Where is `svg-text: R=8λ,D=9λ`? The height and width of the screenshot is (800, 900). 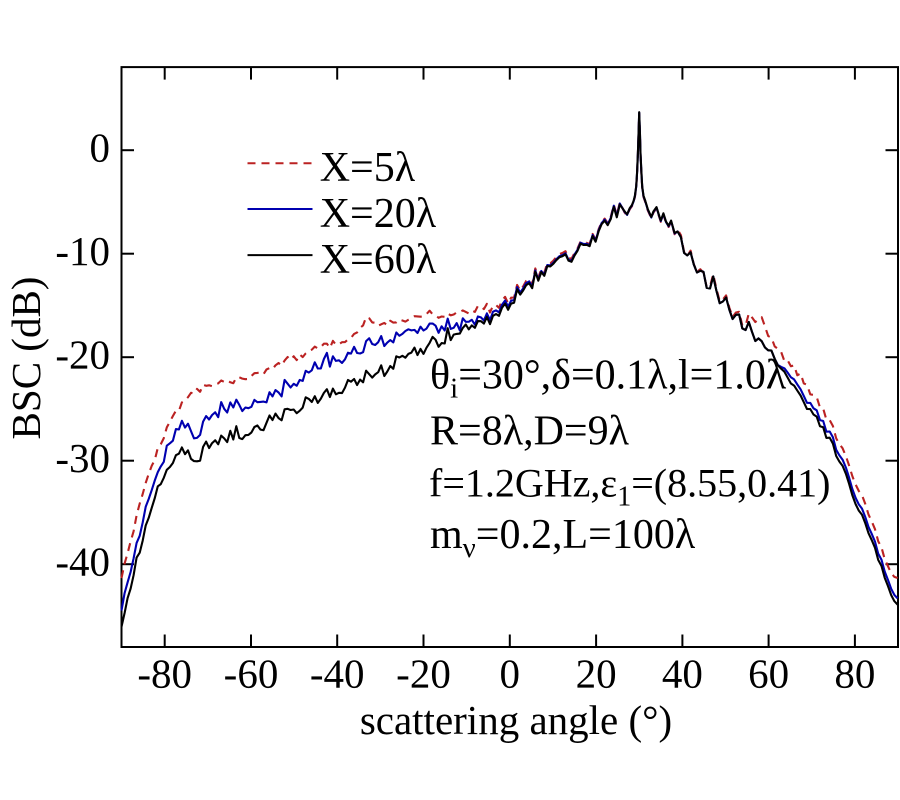 svg-text: R=8λ,D=9λ is located at coordinates (530, 431).